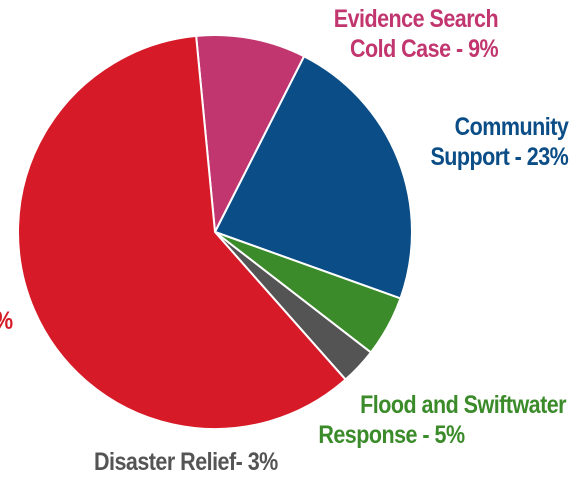 The image size is (586, 477). I want to click on label-community-support-line1: Community, so click(511, 127).